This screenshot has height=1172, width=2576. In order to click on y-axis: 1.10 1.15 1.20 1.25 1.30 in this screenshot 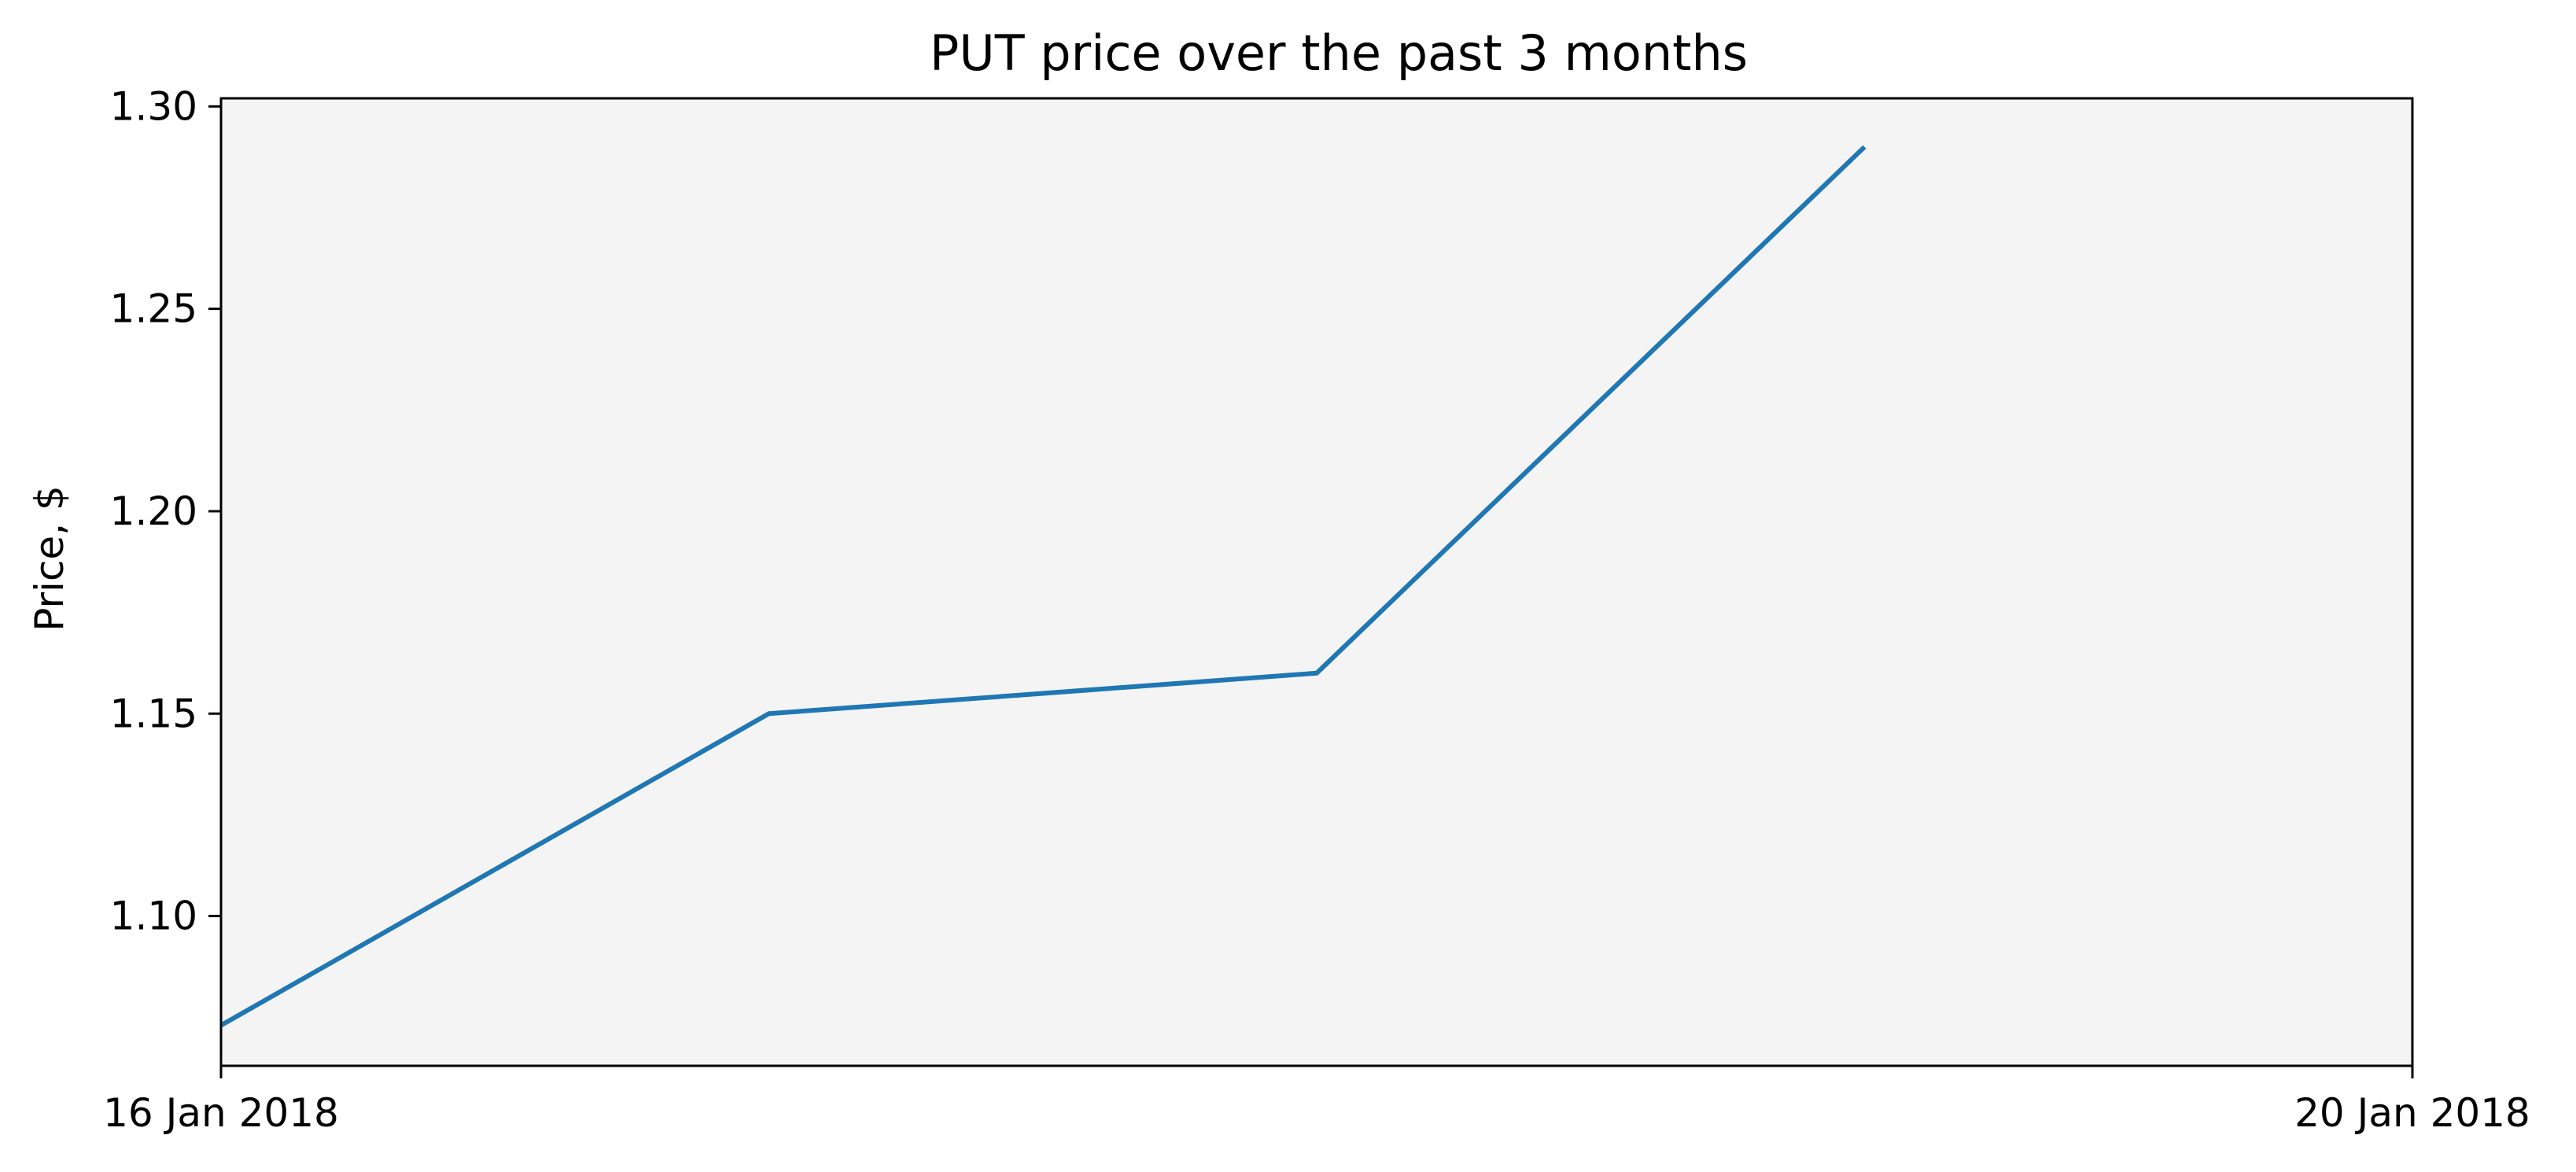, I will do `click(165, 511)`.